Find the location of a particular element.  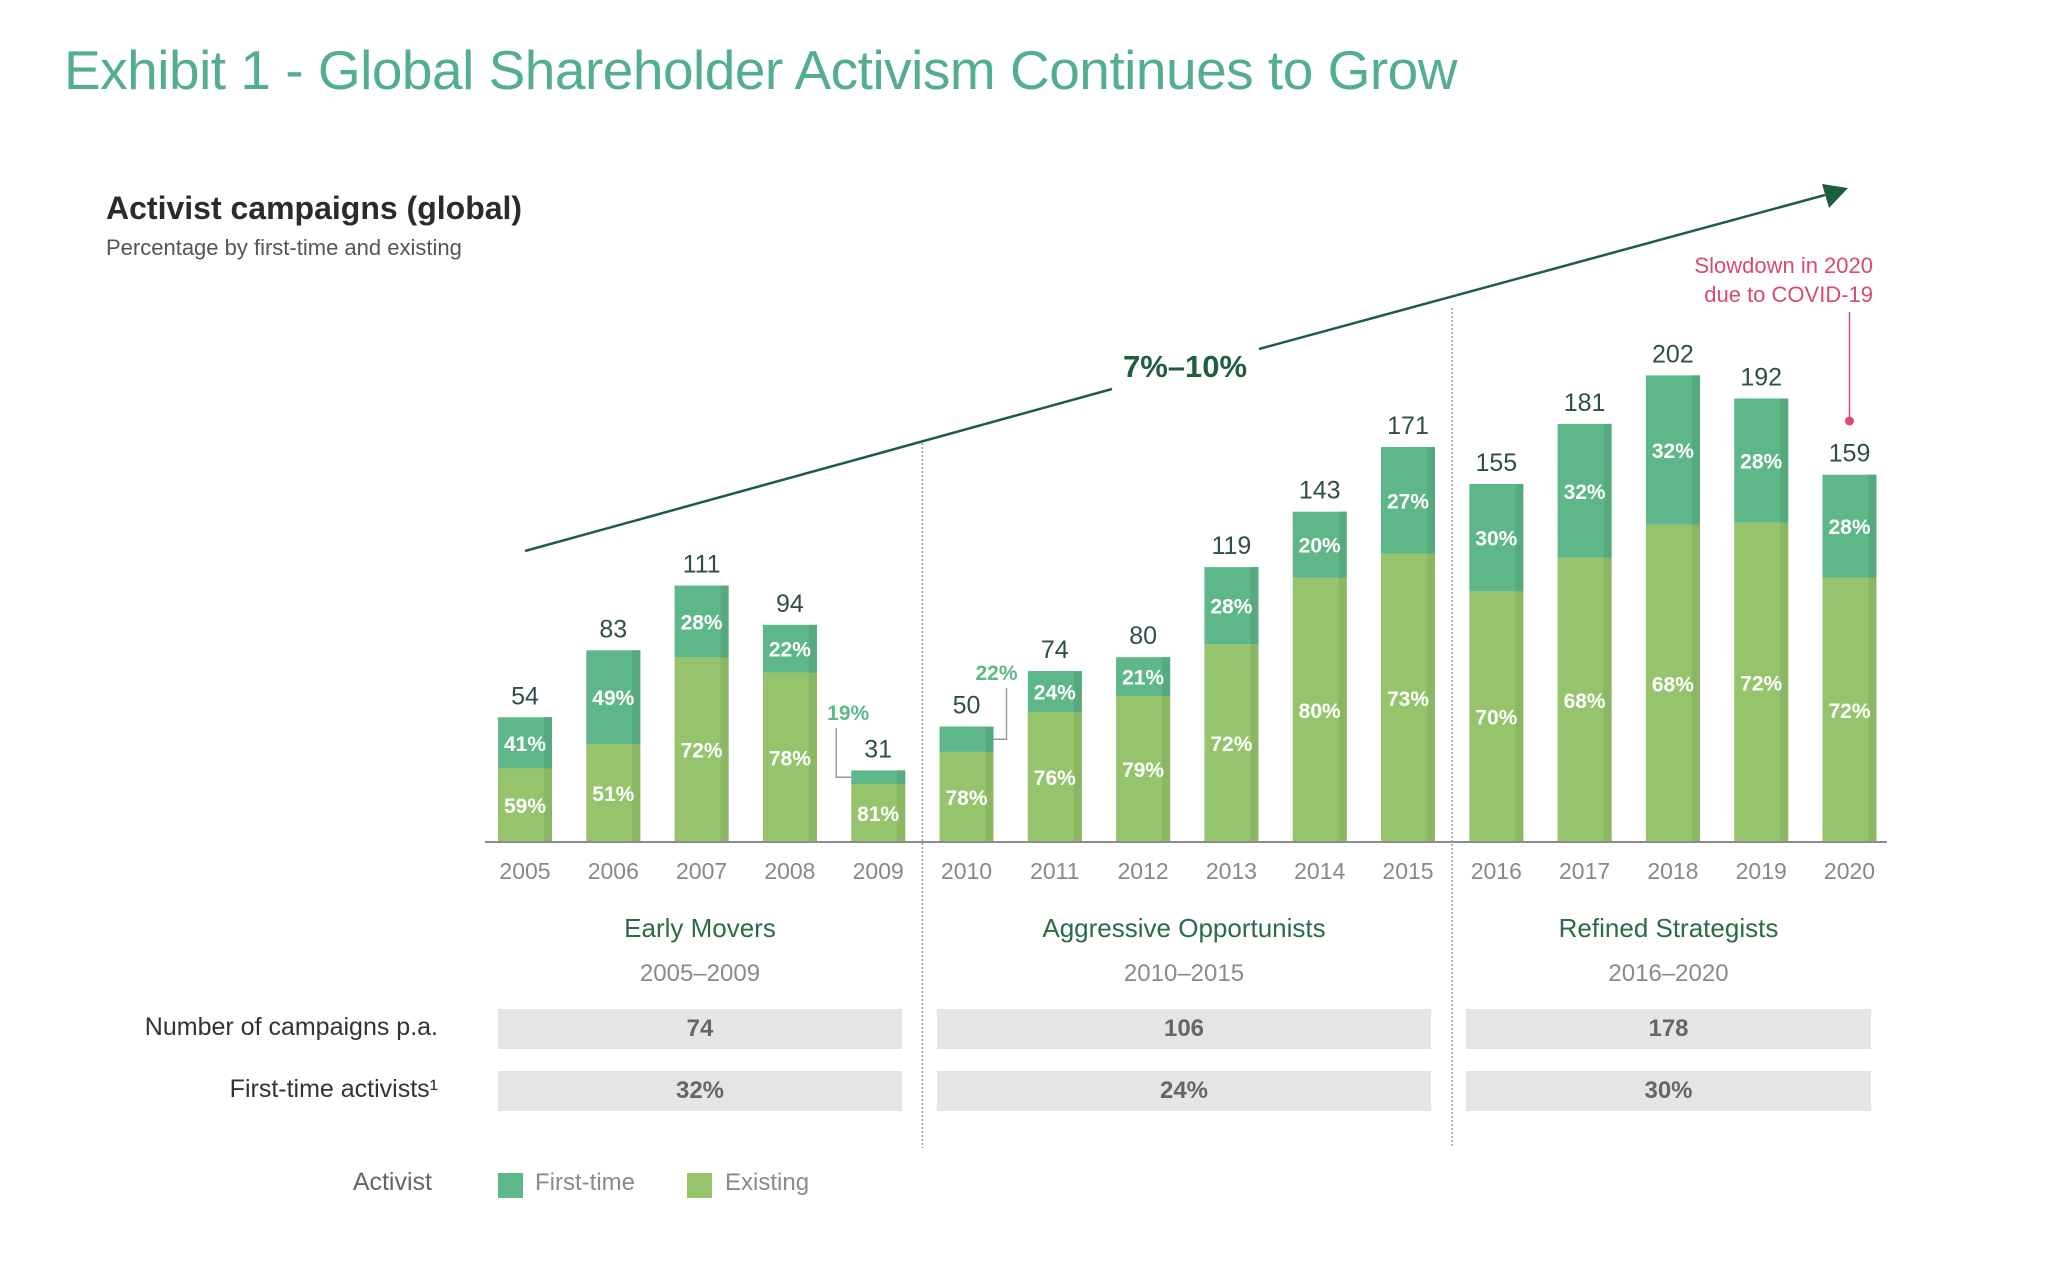

bar-first-time-2017 is located at coordinates (1584, 490).